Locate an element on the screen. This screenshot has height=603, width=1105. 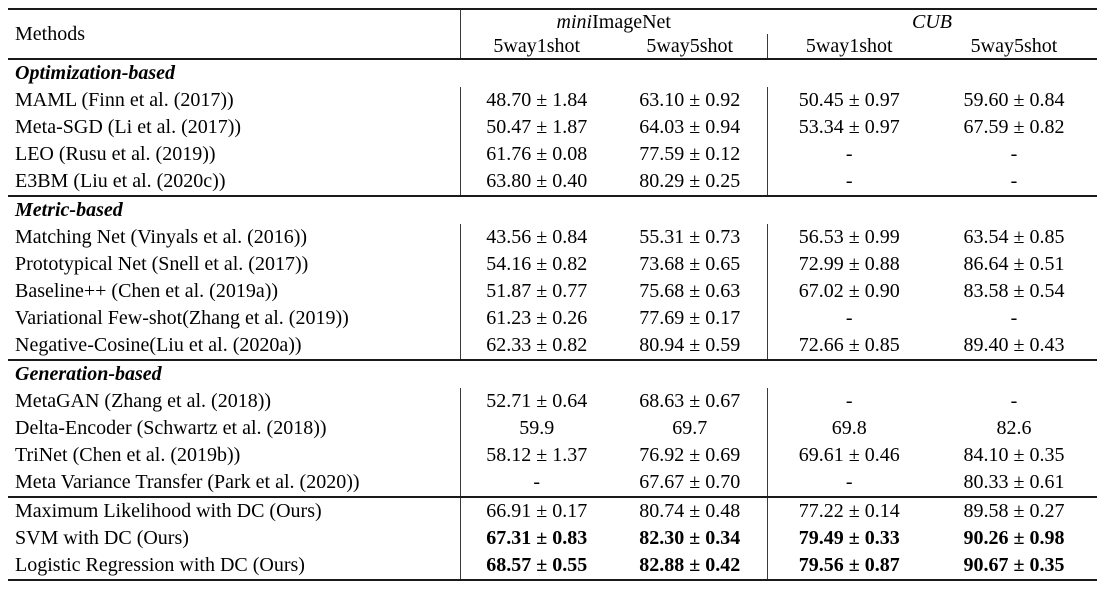
method-name-cell: Baseline++ (Chen et al. (2019a)) is located at coordinates (147, 291).